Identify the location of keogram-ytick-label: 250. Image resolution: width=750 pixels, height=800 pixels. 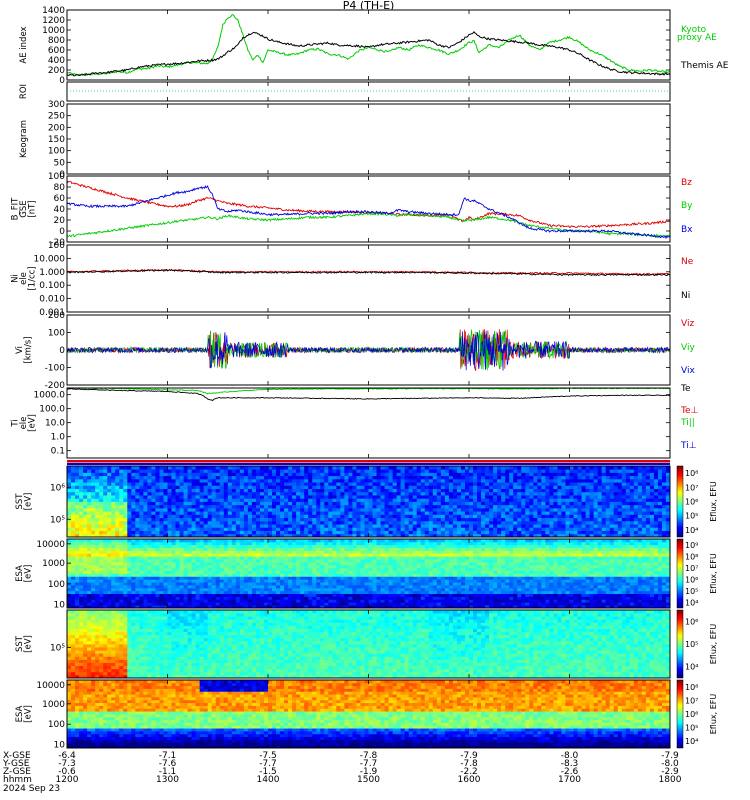
(56, 117).